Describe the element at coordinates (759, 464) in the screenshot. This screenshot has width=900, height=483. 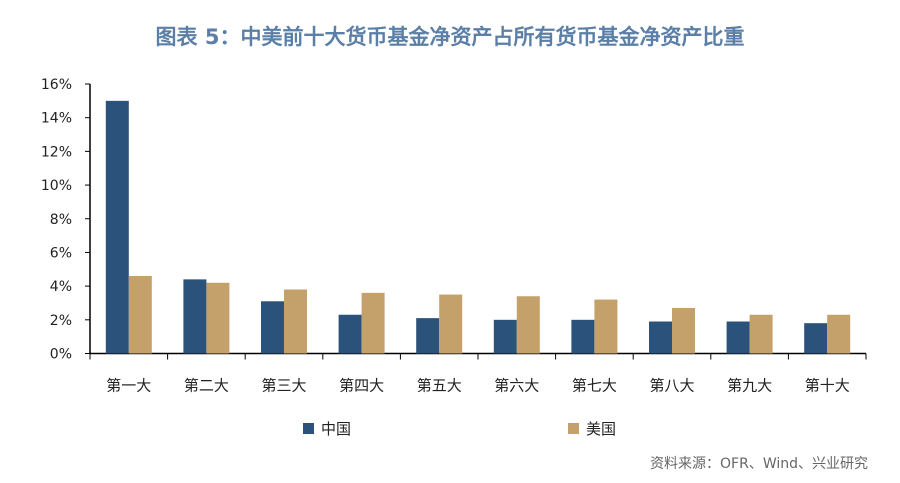
I see `source-note: 资料来源：OFR、Wind、兴业研究` at that location.